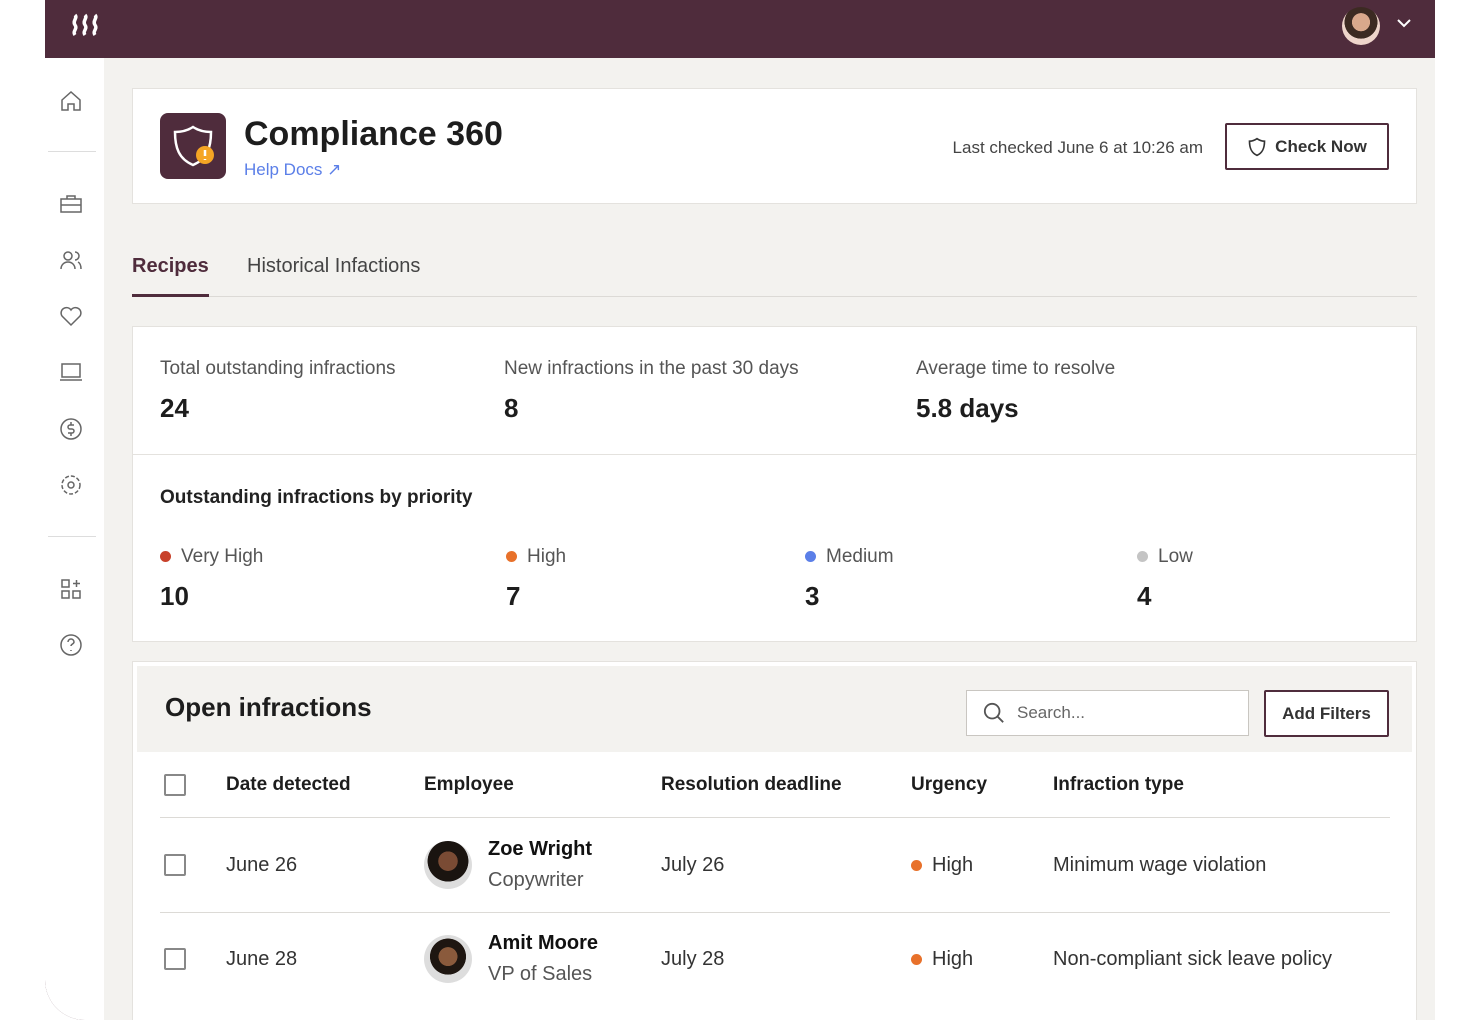 The height and width of the screenshot is (1020, 1480). Describe the element at coordinates (1257, 146) in the screenshot. I see `shield-icon` at that location.